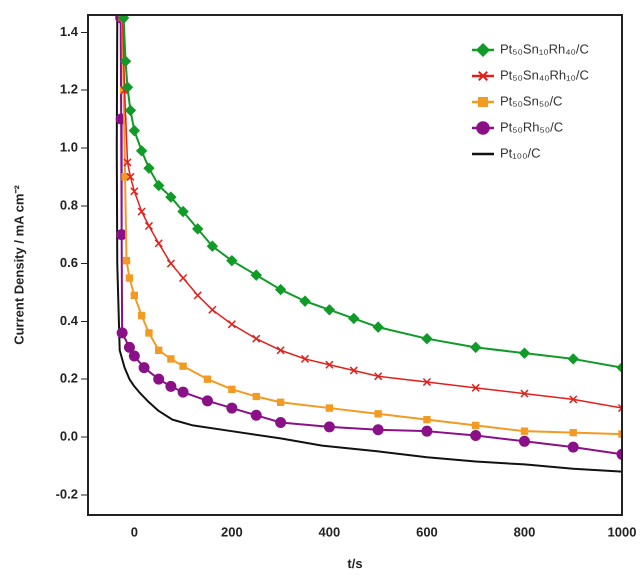 This screenshot has width=640, height=581. Describe the element at coordinates (544, 75) in the screenshot. I see `legend-label: Pt₅₀Sn₄₀Rh₁₀/C` at that location.